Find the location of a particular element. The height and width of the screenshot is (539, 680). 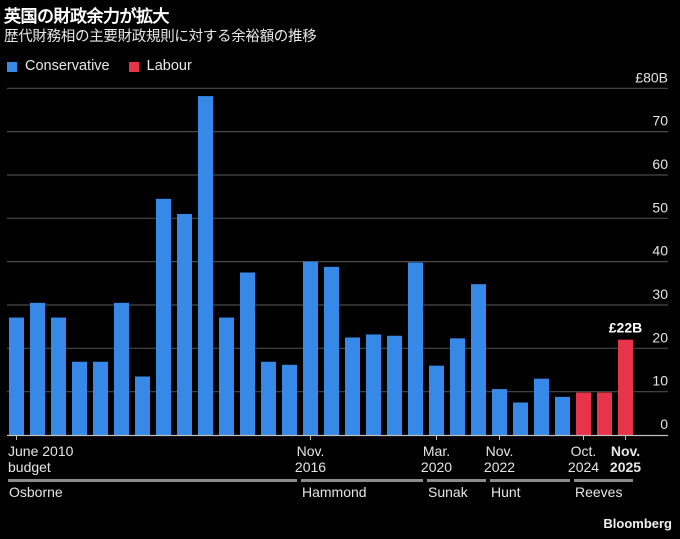

legend-label-conservative: Conservative is located at coordinates (67, 66).